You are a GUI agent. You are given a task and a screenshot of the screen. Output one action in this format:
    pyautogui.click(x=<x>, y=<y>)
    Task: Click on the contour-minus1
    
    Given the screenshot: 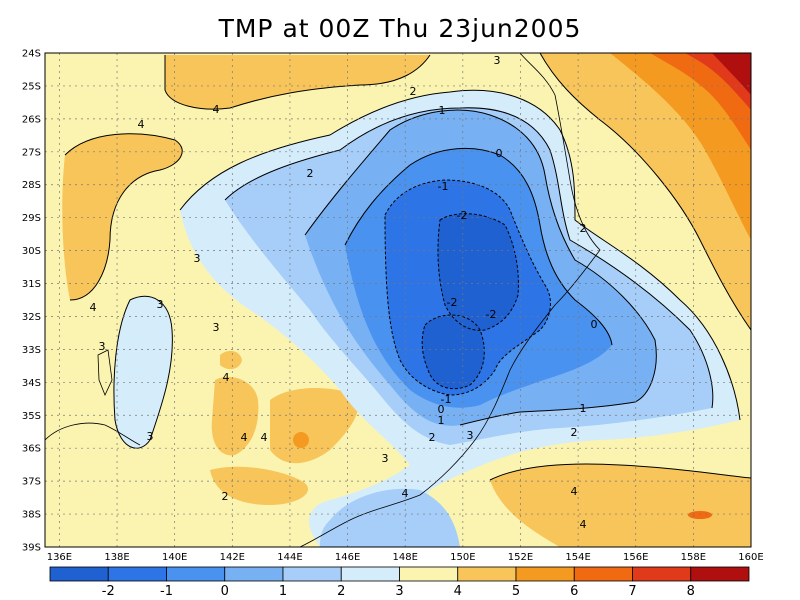 What is the action you would take?
    pyautogui.click(x=467, y=287)
    